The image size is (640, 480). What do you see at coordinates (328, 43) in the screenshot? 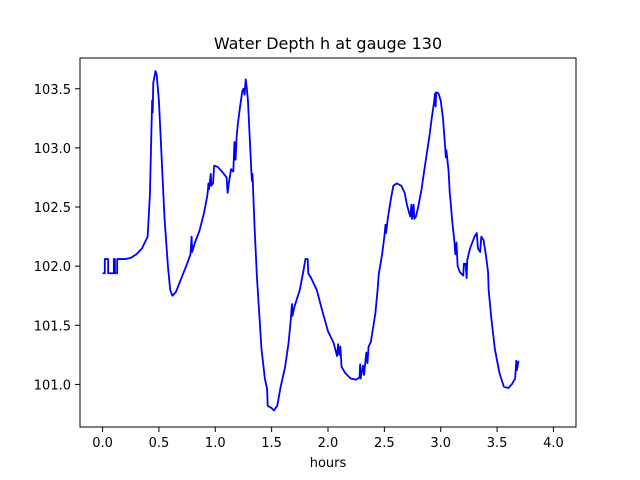
I see `chart-title: Water Depth h at gauge 130` at bounding box center [328, 43].